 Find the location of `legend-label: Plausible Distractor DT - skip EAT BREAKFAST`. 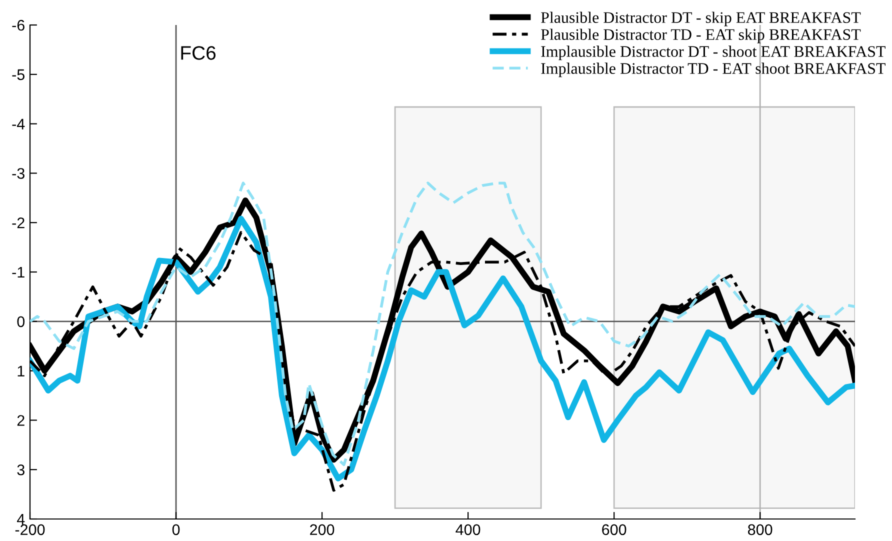

legend-label: Plausible Distractor DT - skip EAT BREAKFAST is located at coordinates (701, 19).